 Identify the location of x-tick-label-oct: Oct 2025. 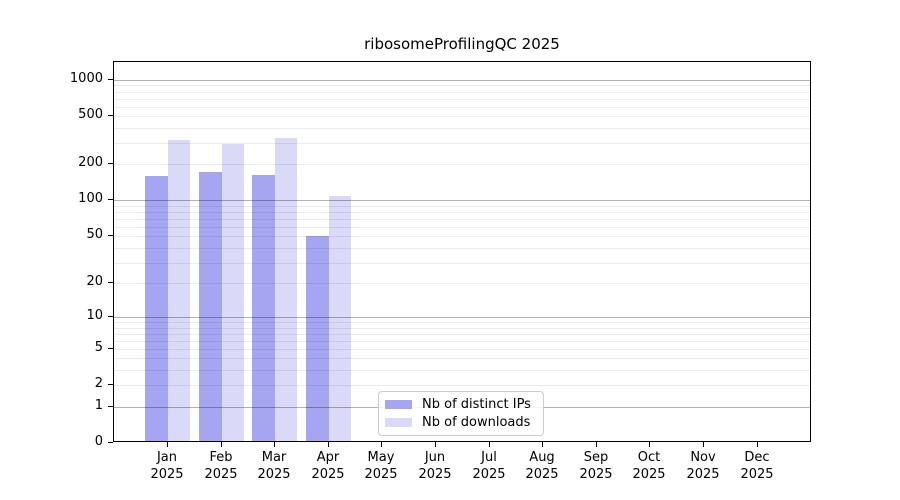
(649, 466).